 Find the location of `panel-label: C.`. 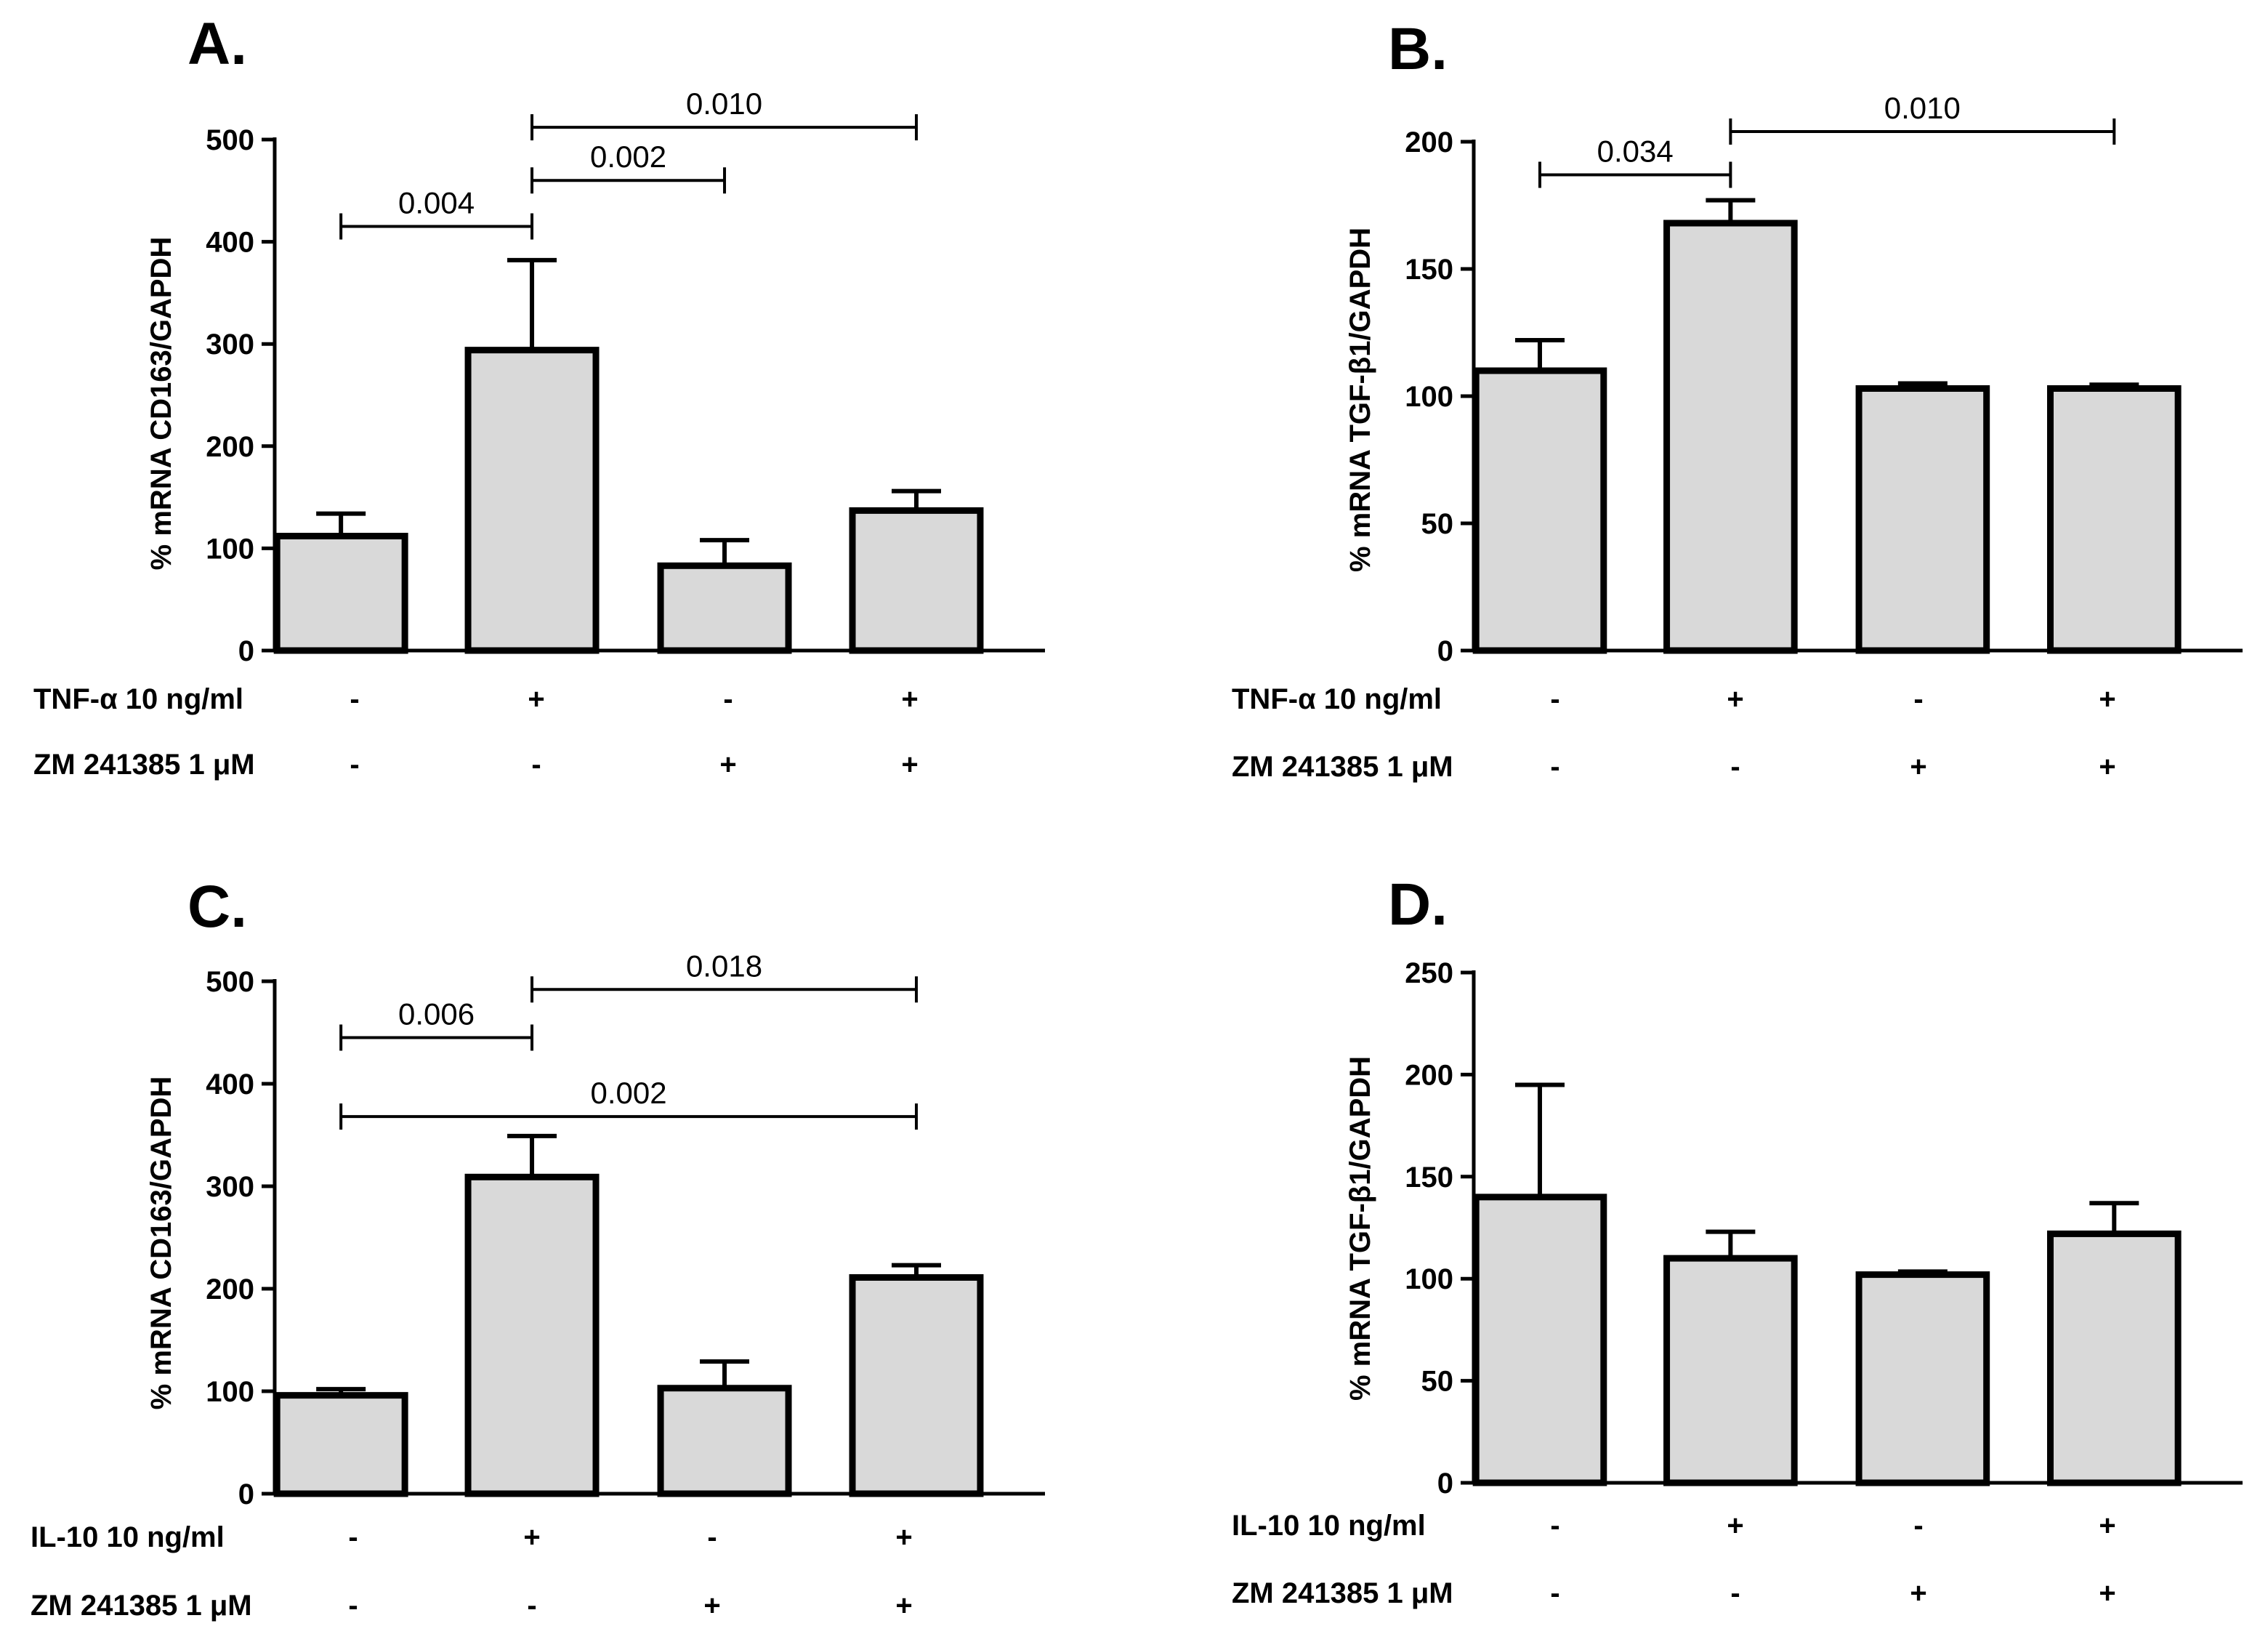

panel-label: C. is located at coordinates (217, 907).